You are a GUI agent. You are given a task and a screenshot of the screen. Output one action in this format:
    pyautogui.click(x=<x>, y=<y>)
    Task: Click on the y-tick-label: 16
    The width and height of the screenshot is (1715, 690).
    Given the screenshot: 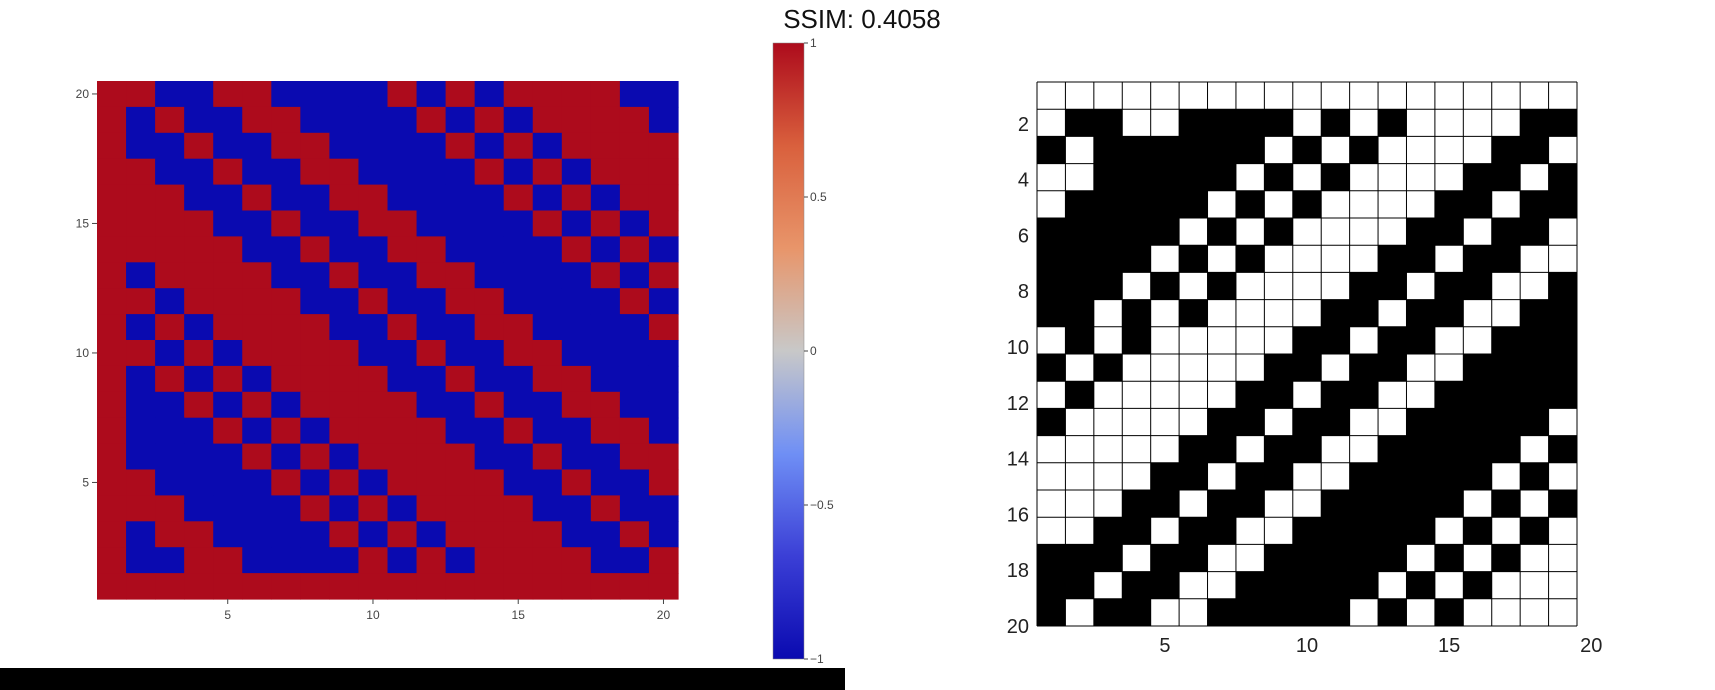 What is the action you would take?
    pyautogui.click(x=1018, y=515)
    